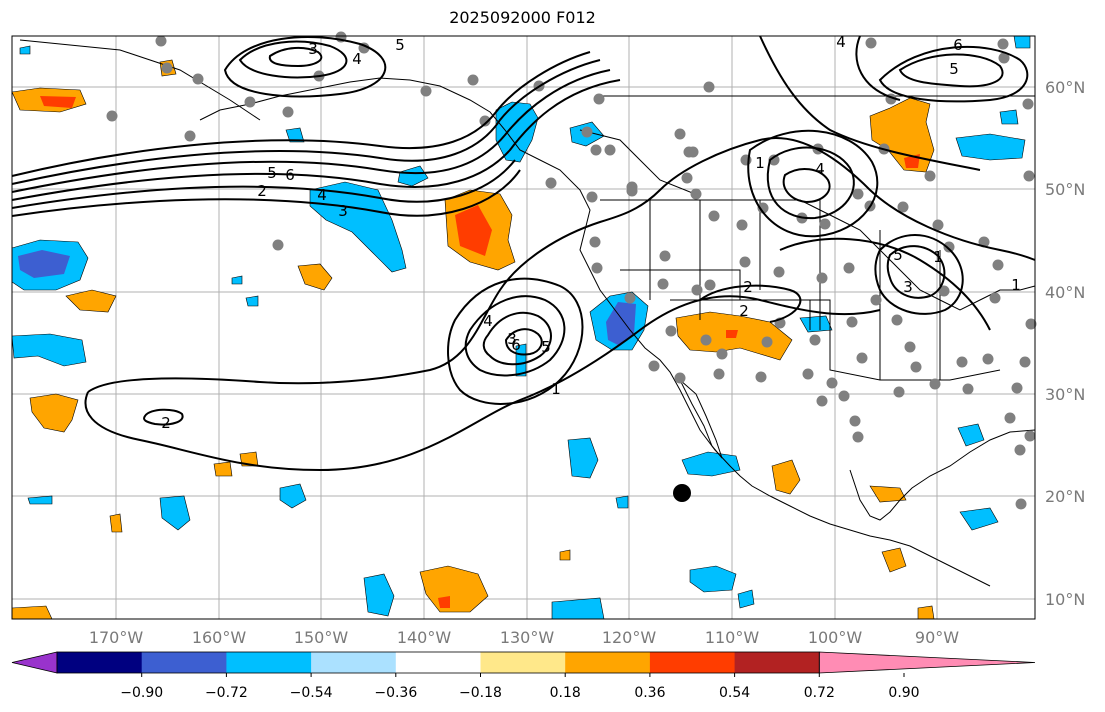  Describe the element at coordinates (1065, 394) in the screenshot. I see `latitude-label: 30°N` at that location.